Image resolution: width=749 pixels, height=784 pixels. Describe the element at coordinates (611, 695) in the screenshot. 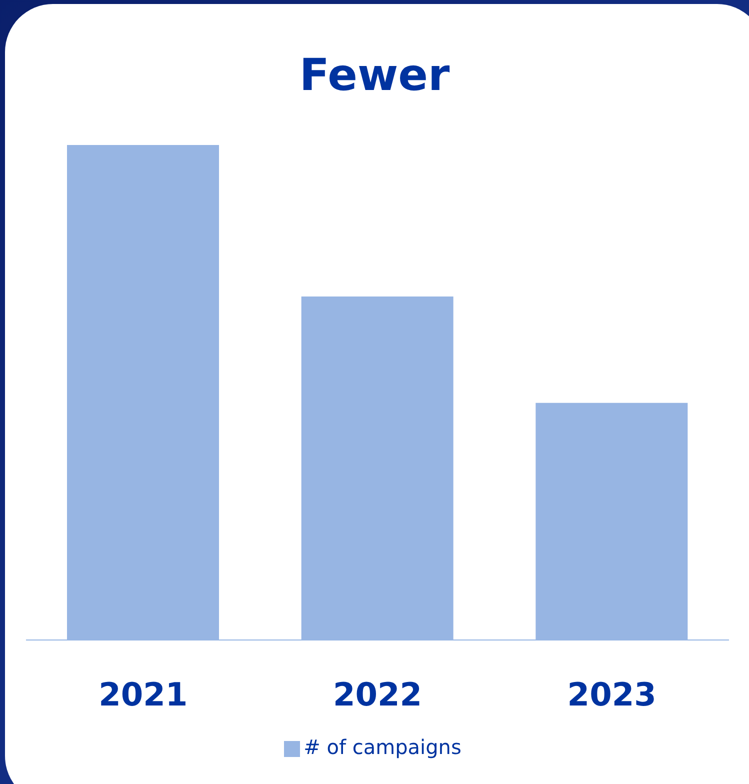

I see `x-tick-label: 2023` at that location.